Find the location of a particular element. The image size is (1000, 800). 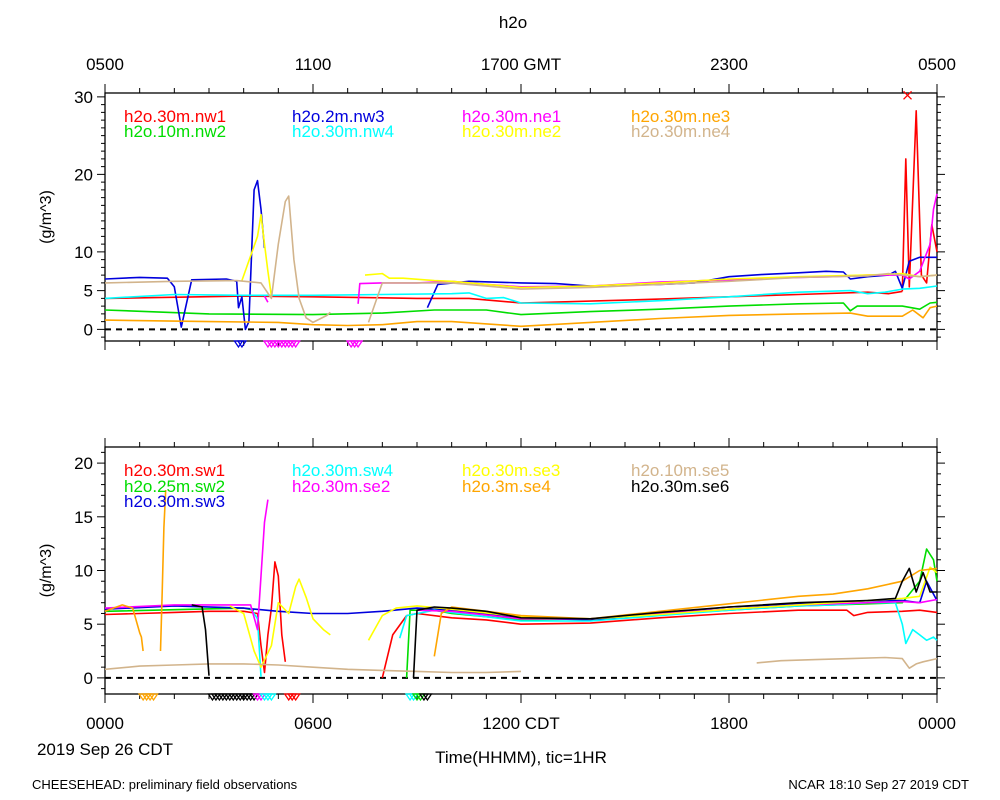

legend-entry: h2o.30m.sw1 is located at coordinates (174, 470).